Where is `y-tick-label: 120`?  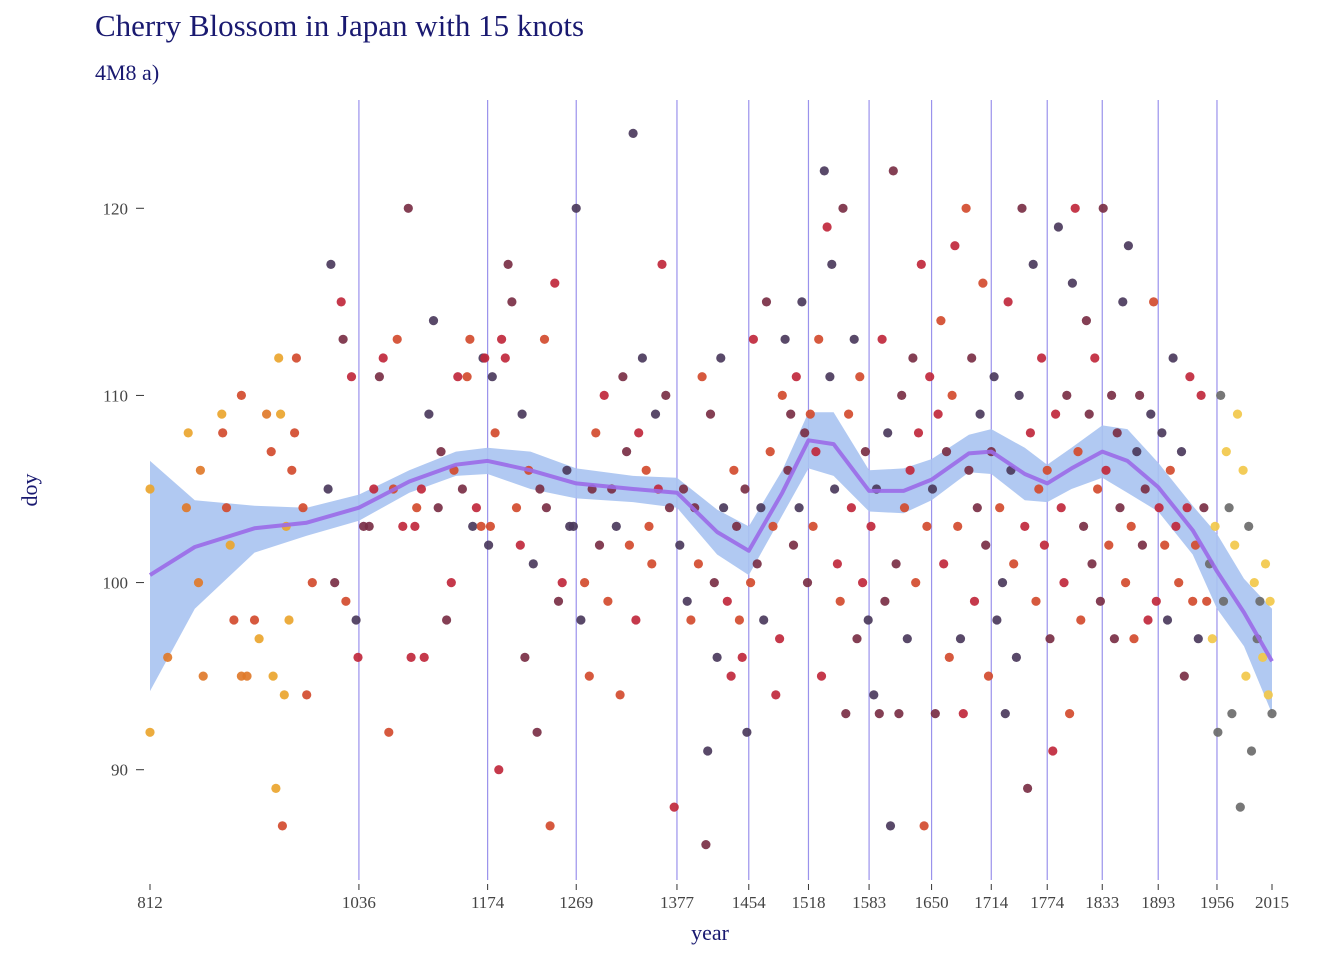
y-tick-label: 120 is located at coordinates (116, 208).